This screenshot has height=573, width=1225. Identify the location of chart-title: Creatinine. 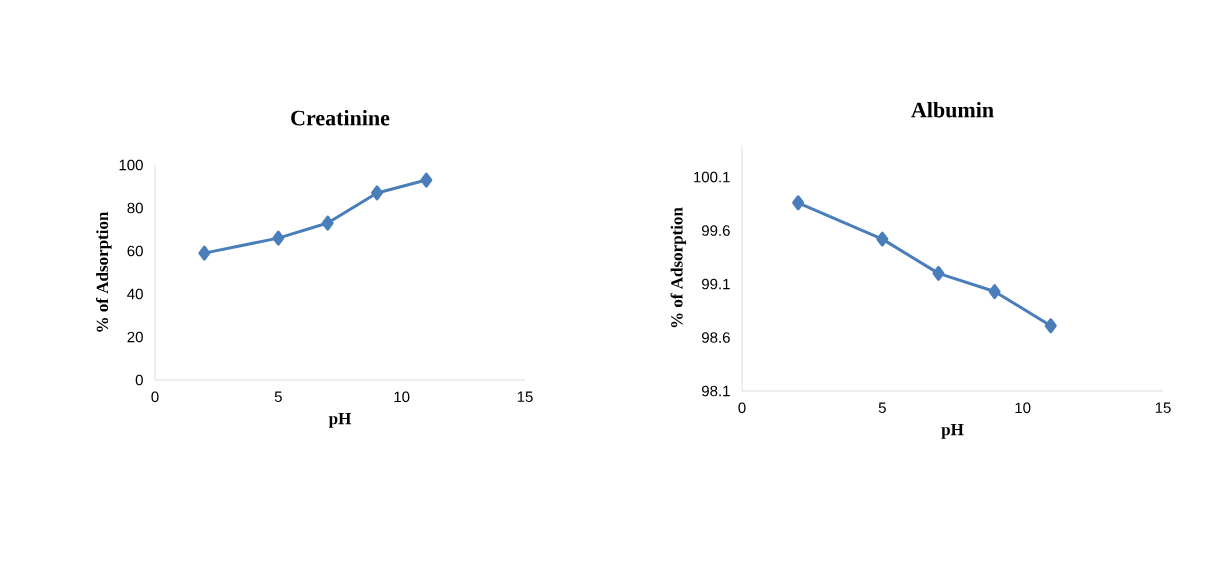
(340, 117).